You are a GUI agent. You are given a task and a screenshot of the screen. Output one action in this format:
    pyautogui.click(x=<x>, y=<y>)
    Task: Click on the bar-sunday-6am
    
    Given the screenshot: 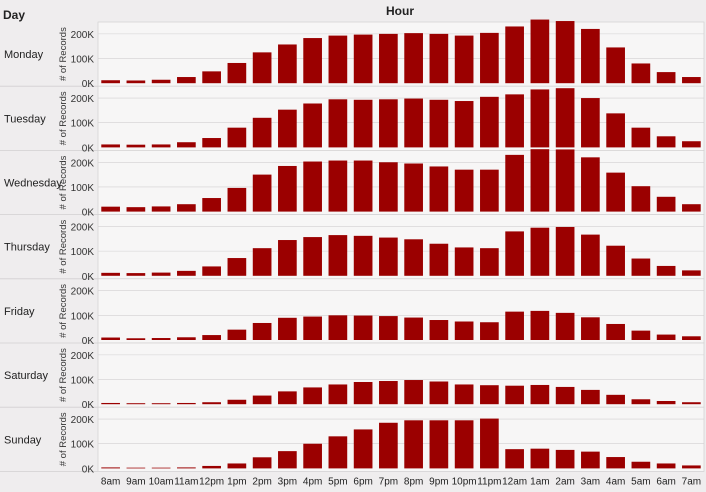 What is the action you would take?
    pyautogui.click(x=666, y=465)
    